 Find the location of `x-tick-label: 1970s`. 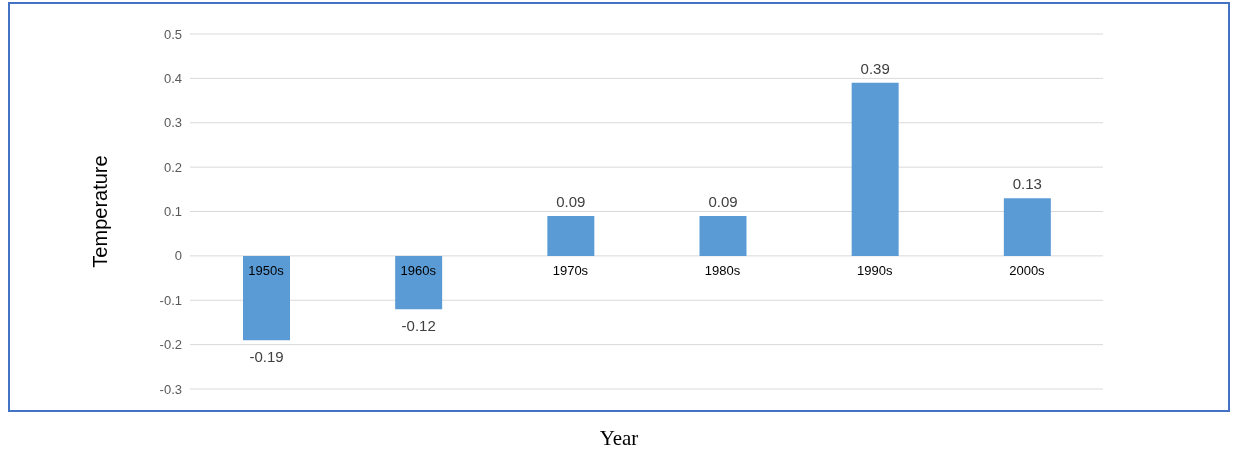

x-tick-label: 1970s is located at coordinates (570, 270).